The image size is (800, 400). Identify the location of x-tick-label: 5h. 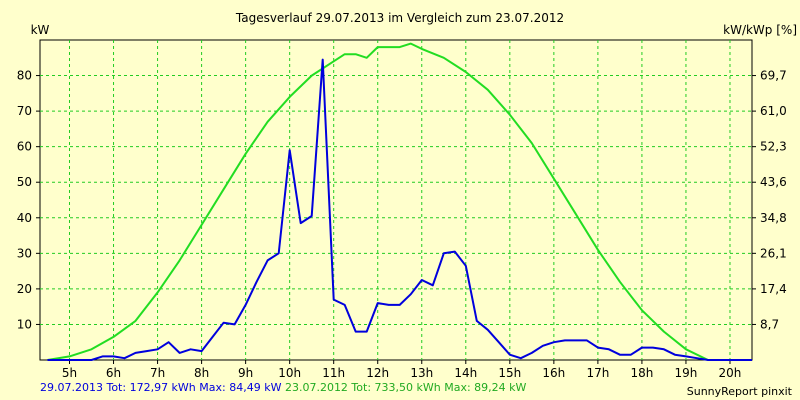
(69, 373).